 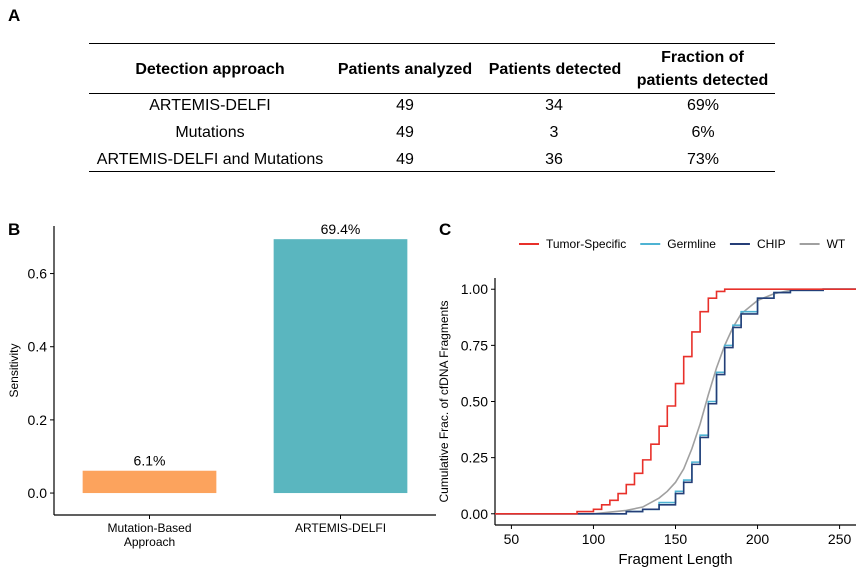 I want to click on row2-fraction: 6%, so click(x=703, y=132).